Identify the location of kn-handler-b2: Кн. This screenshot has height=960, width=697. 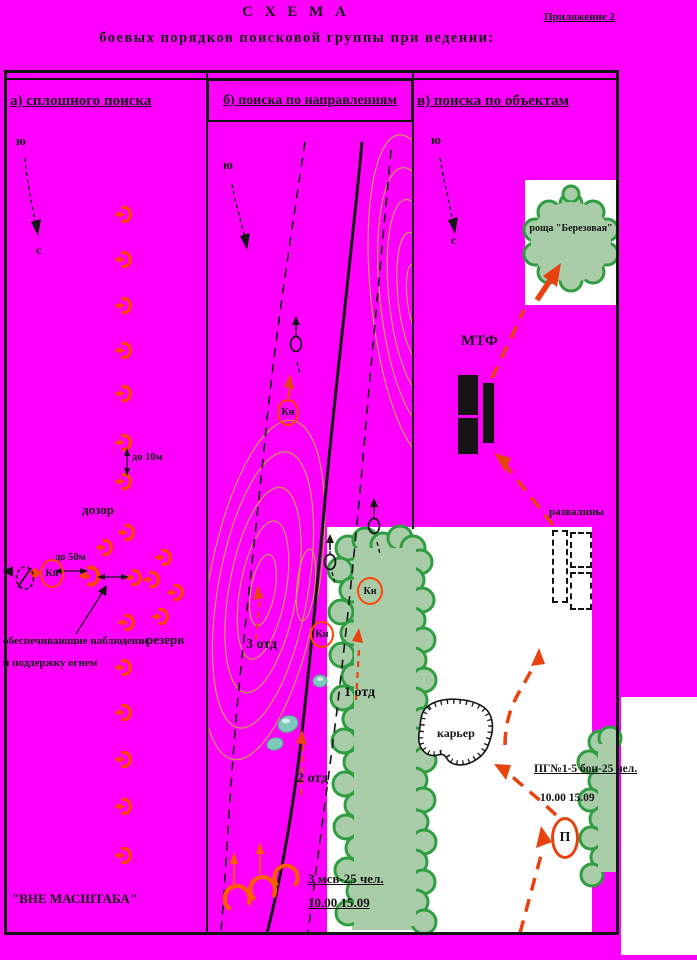
(370, 591).